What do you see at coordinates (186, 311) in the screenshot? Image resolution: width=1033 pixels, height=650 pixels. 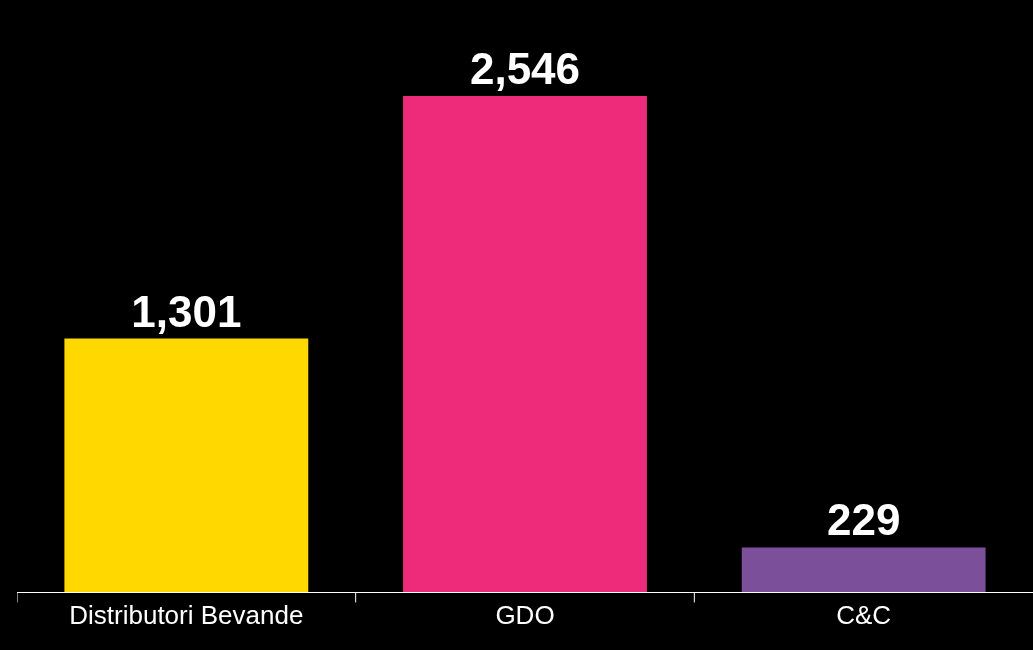 I see `data-label: 1,301` at bounding box center [186, 311].